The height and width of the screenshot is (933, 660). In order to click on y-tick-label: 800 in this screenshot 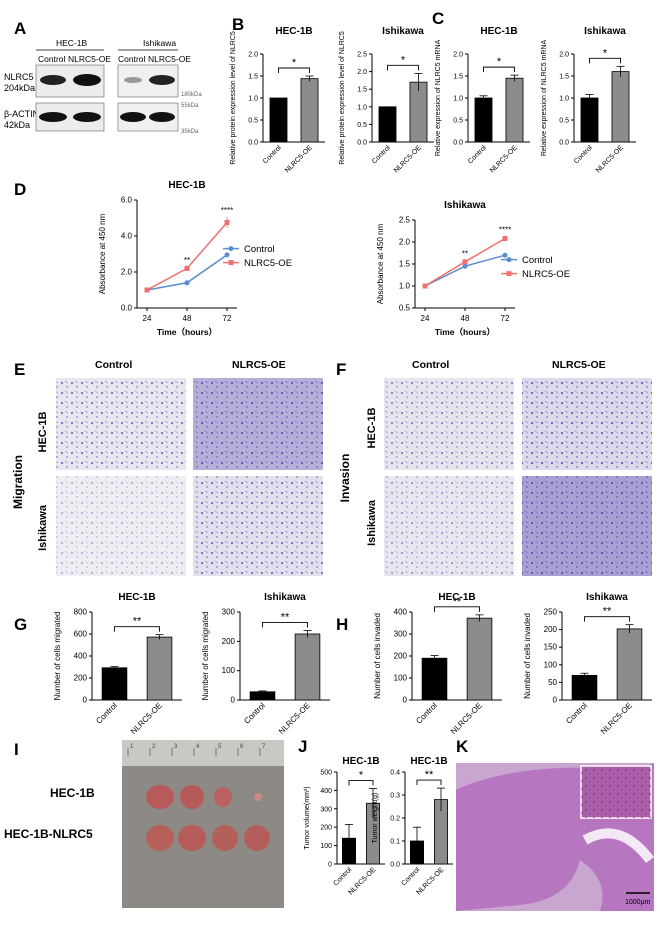, I will do `click(81, 612)`.